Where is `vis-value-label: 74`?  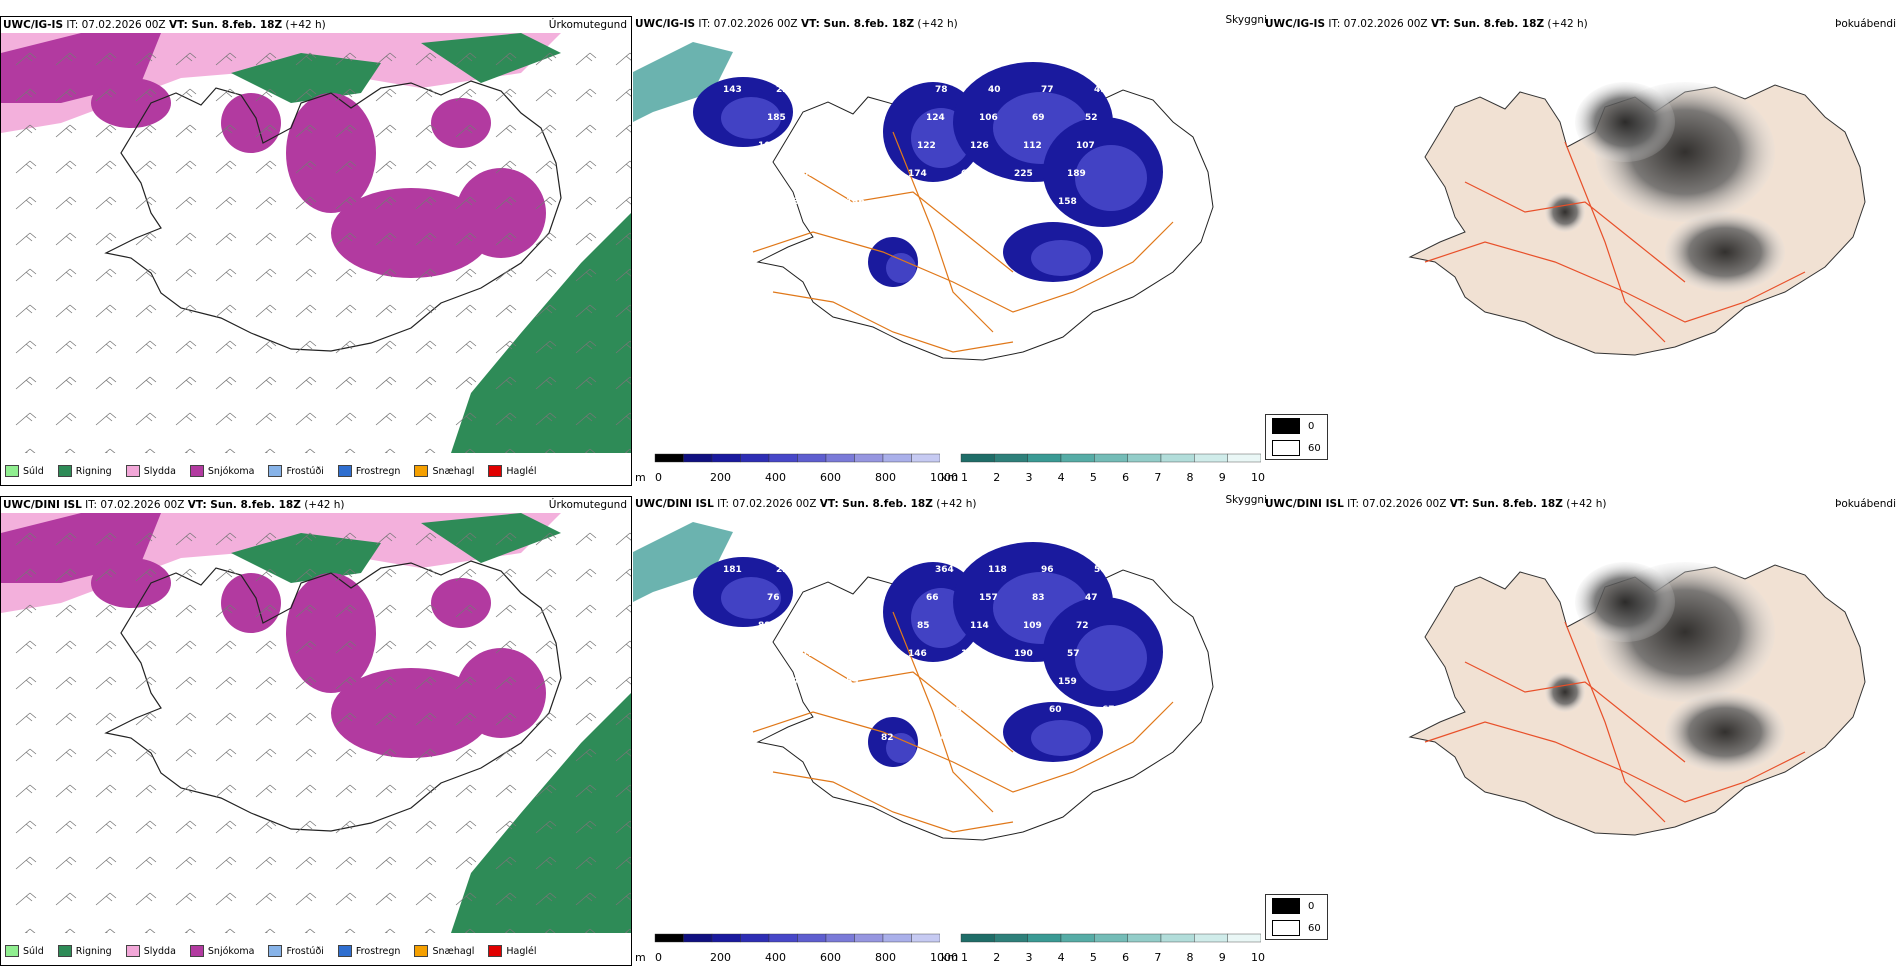 vis-value-label: 74 is located at coordinates (940, 738).